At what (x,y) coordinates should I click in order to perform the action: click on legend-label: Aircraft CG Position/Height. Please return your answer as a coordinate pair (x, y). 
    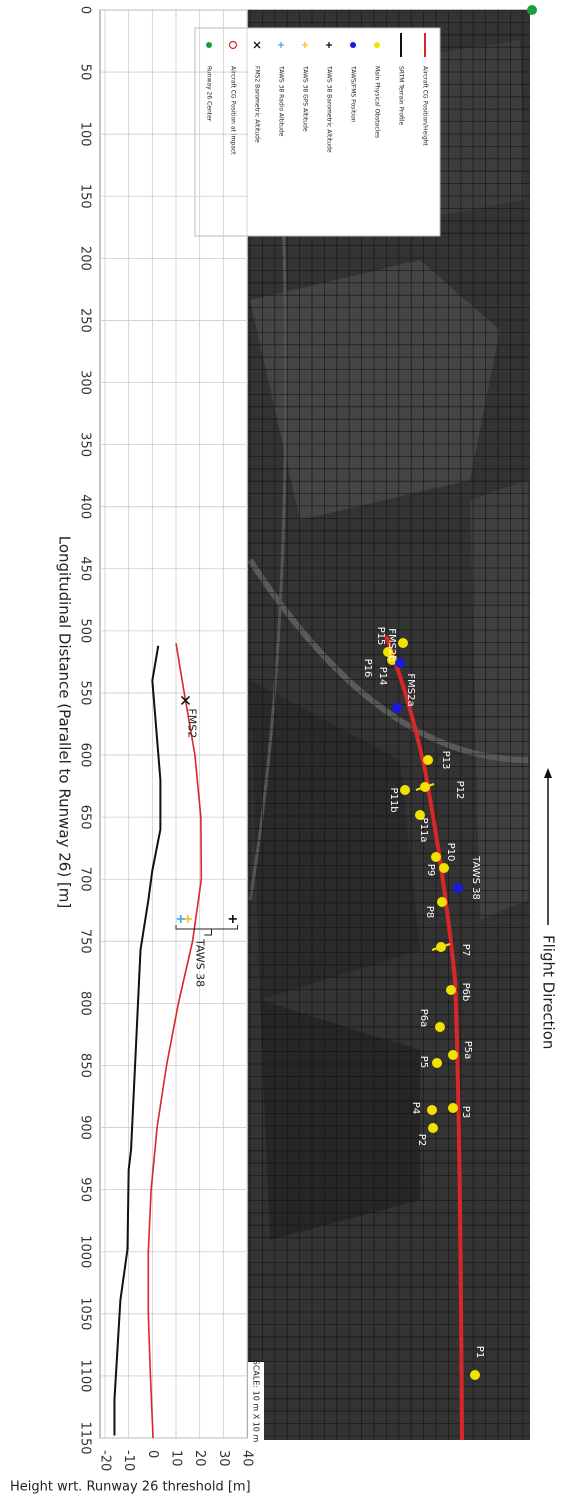
    Looking at the image, I should click on (425, 106).